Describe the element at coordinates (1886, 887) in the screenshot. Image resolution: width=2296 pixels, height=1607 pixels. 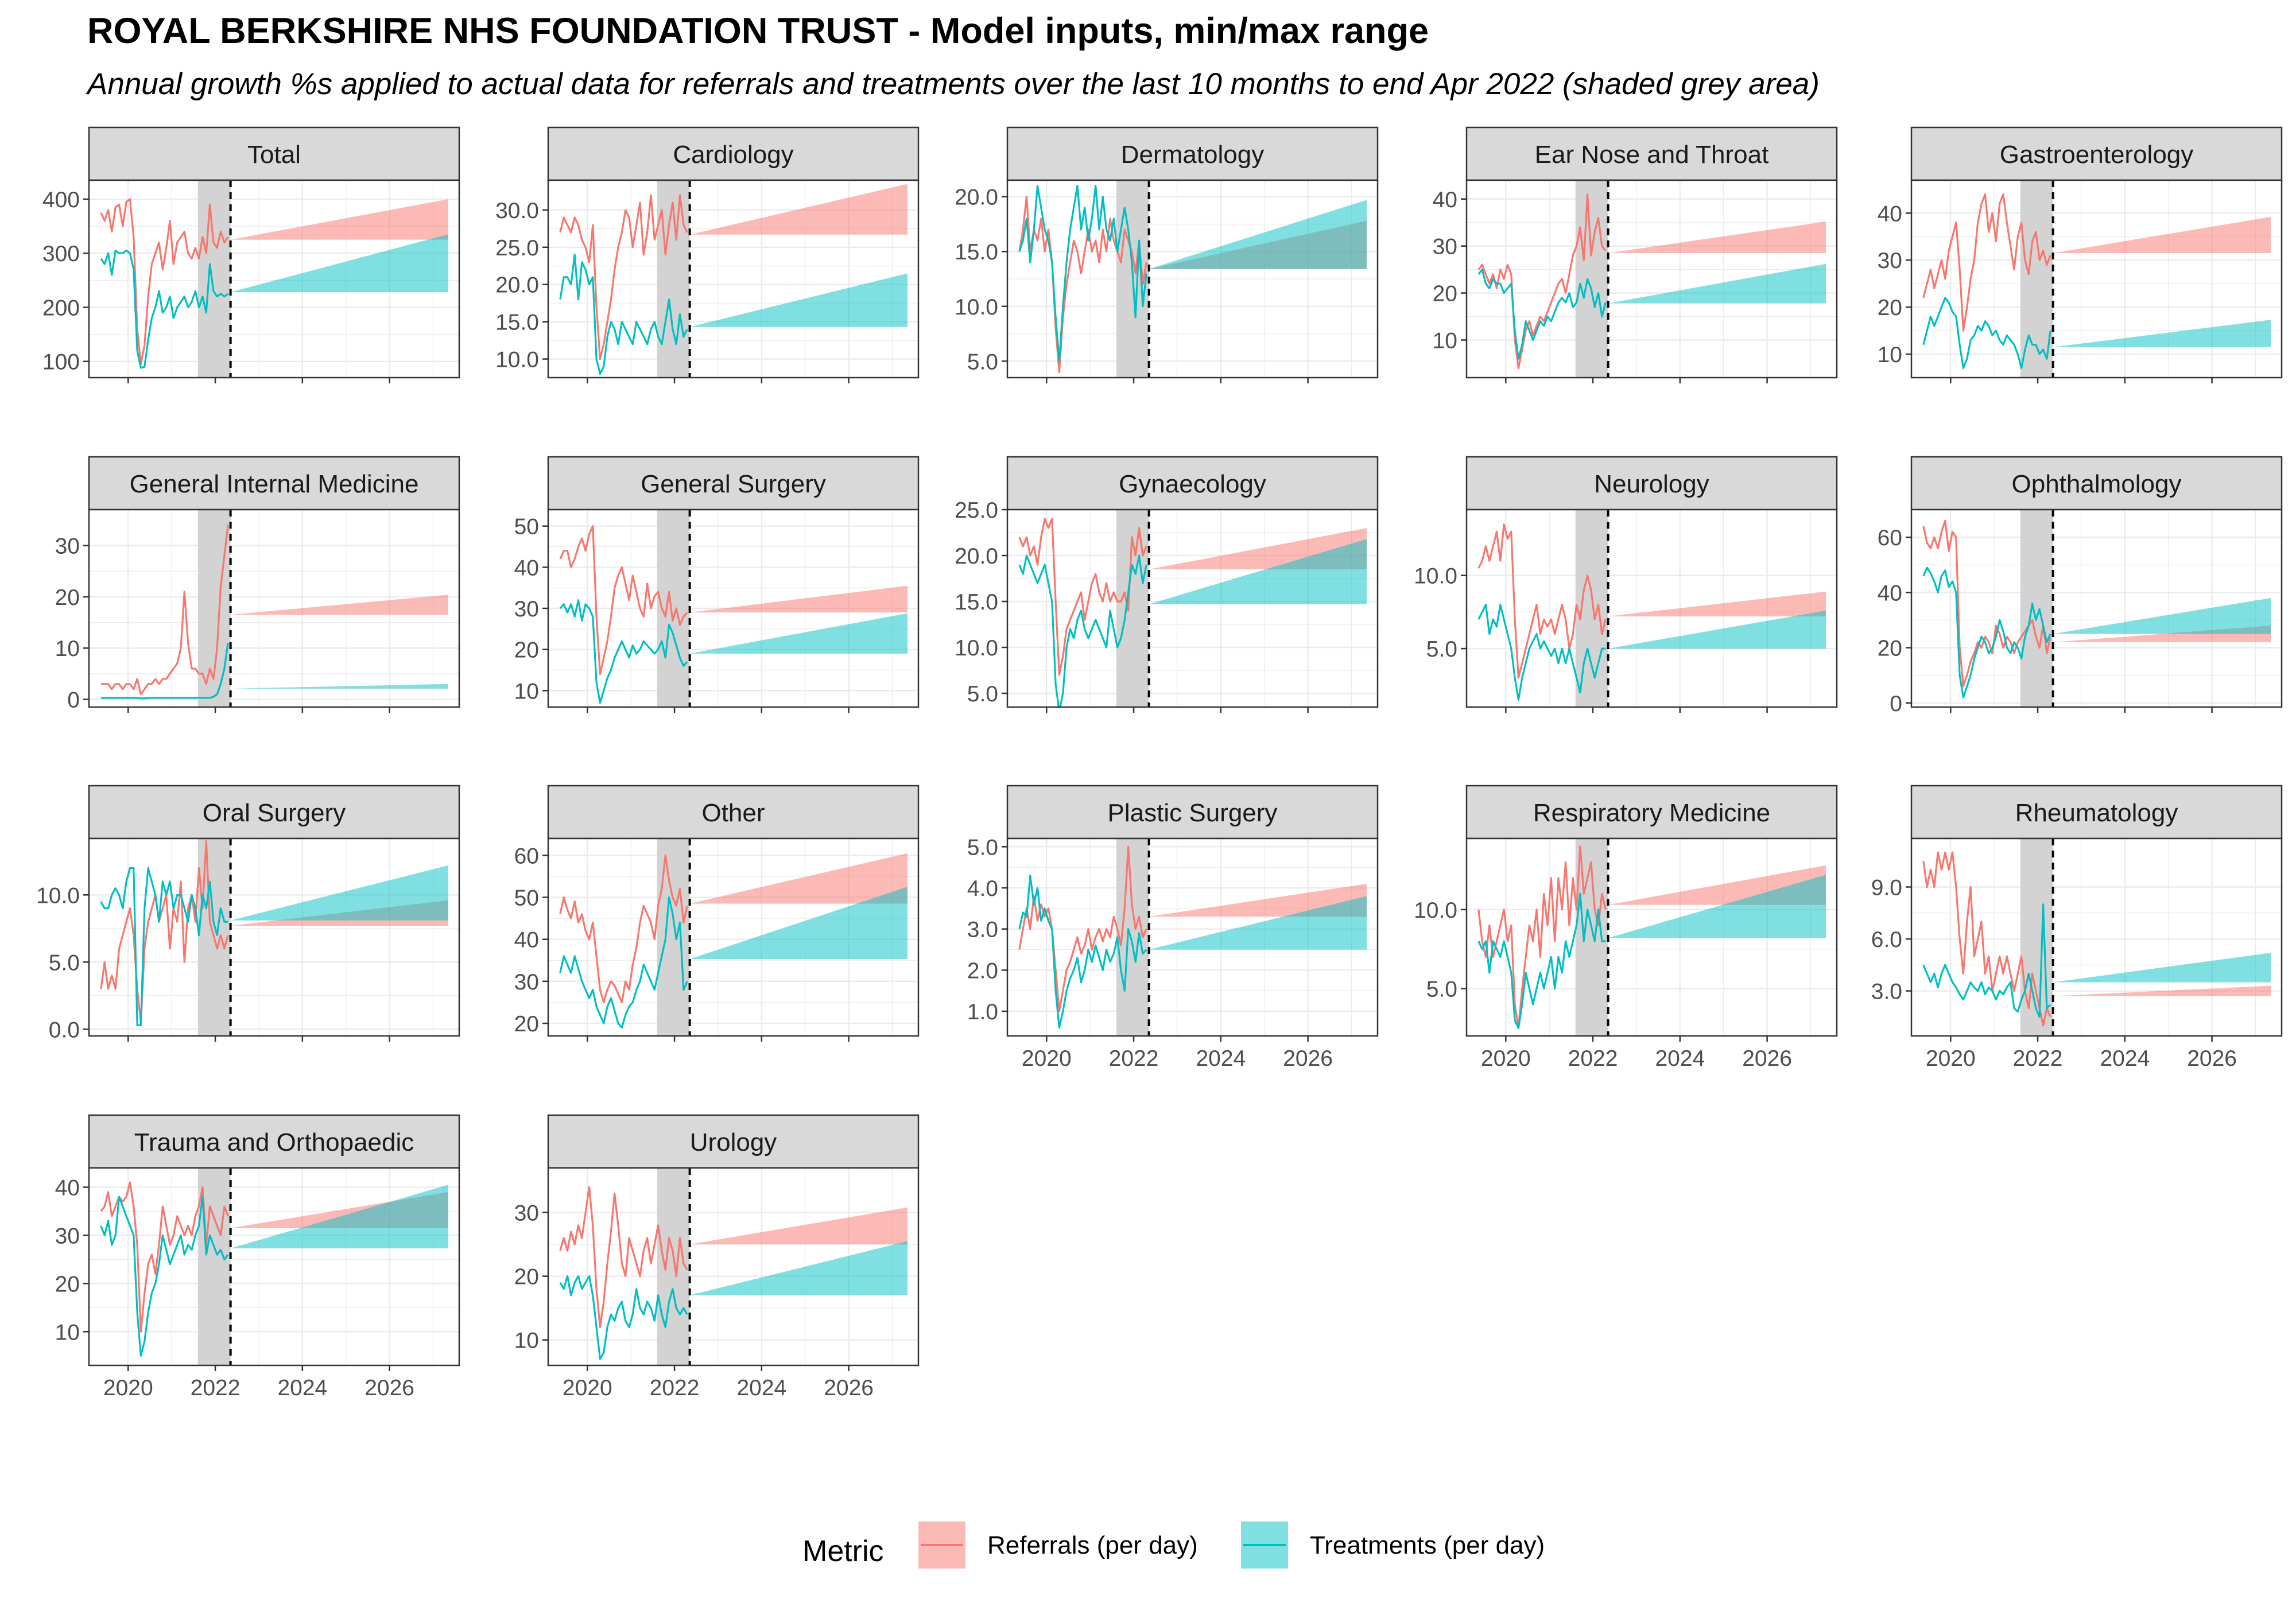
I see `y-tick-label: 9.0` at that location.